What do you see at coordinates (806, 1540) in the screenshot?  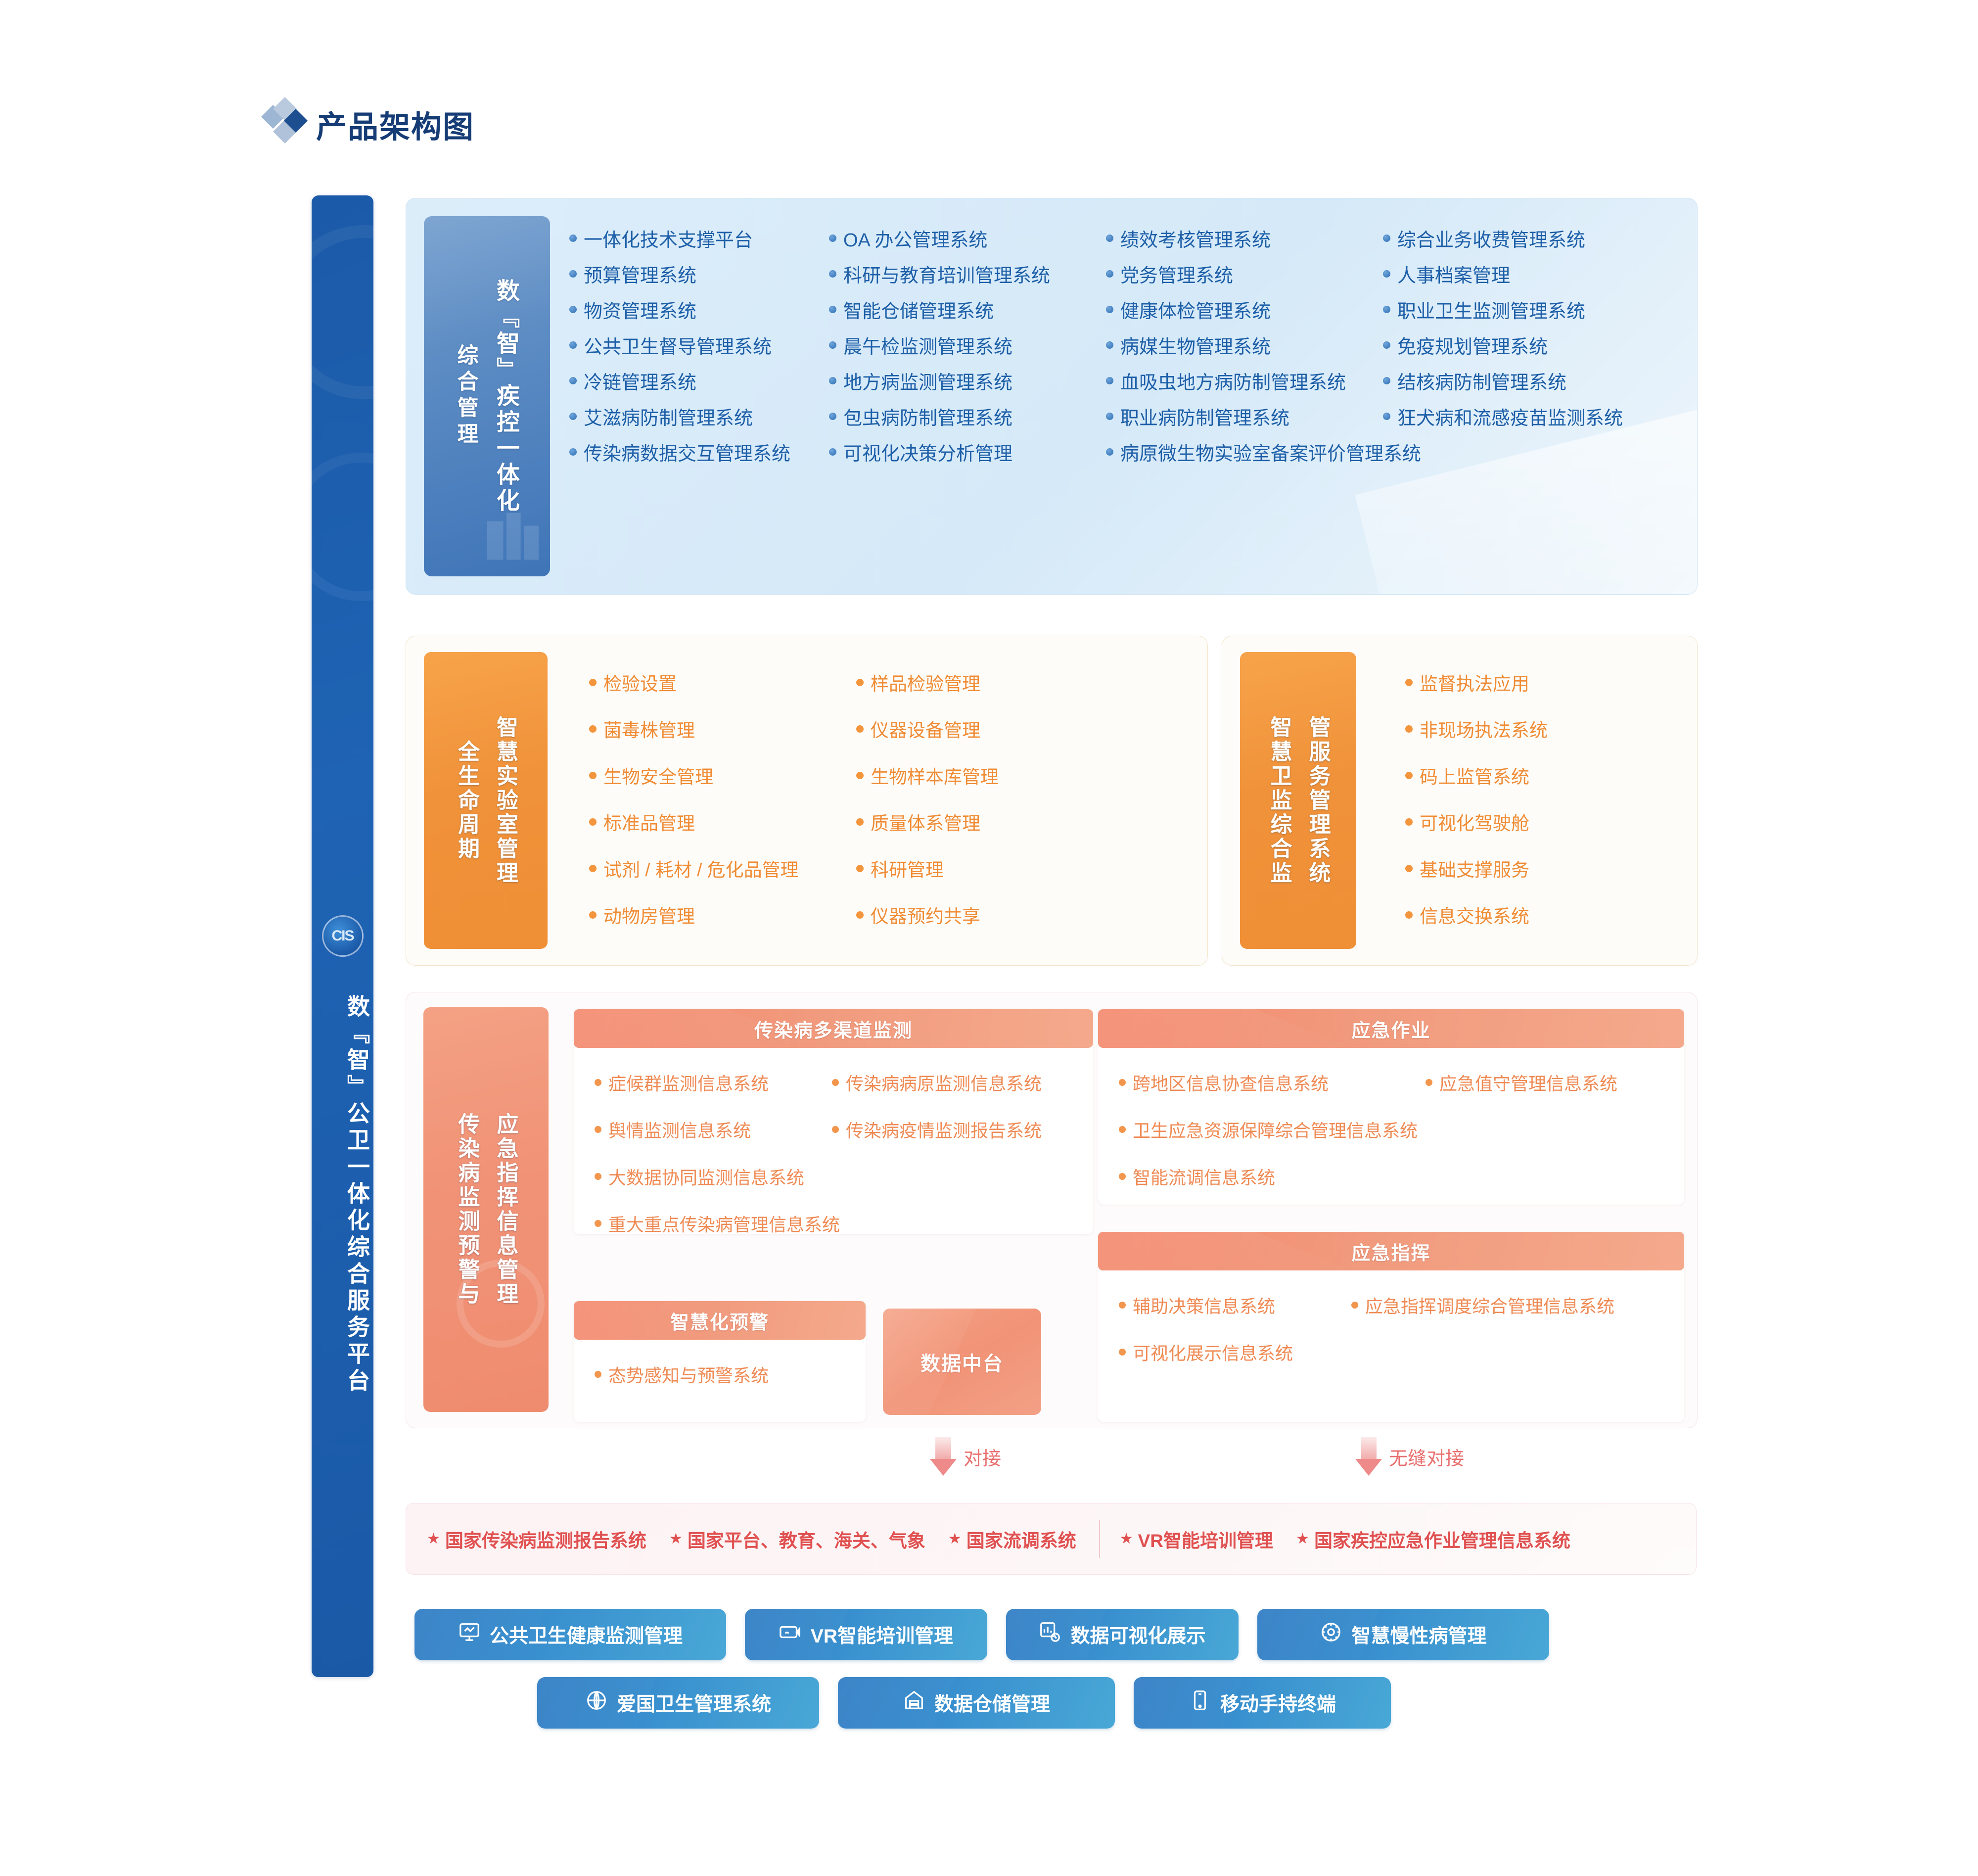 I see `national-system-label: 国家平台、教育、海关、气象` at bounding box center [806, 1540].